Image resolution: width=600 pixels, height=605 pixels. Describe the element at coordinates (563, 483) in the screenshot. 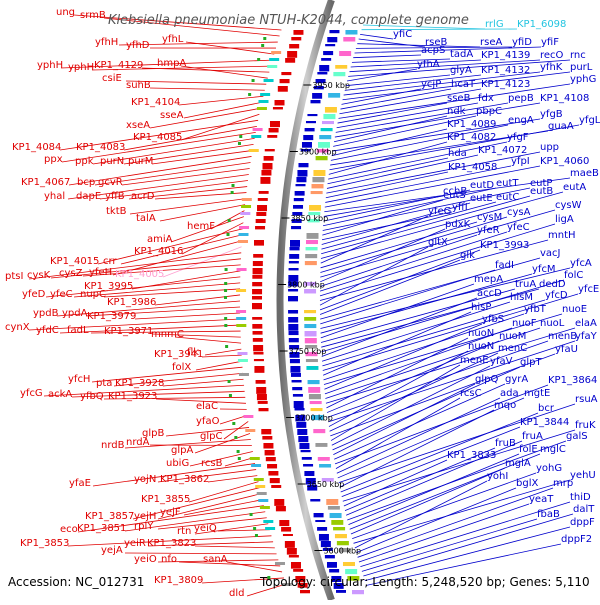

I see `gene-label-right: mrp` at that location.